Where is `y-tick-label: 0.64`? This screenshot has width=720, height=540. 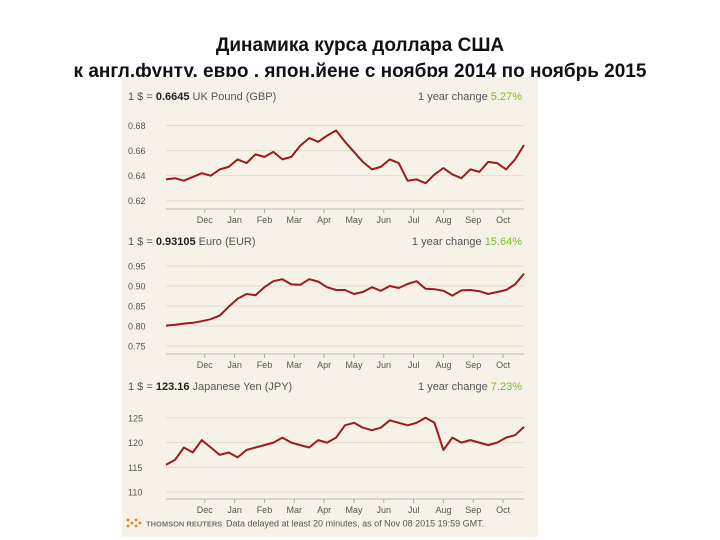 y-tick-label: 0.64 is located at coordinates (137, 176).